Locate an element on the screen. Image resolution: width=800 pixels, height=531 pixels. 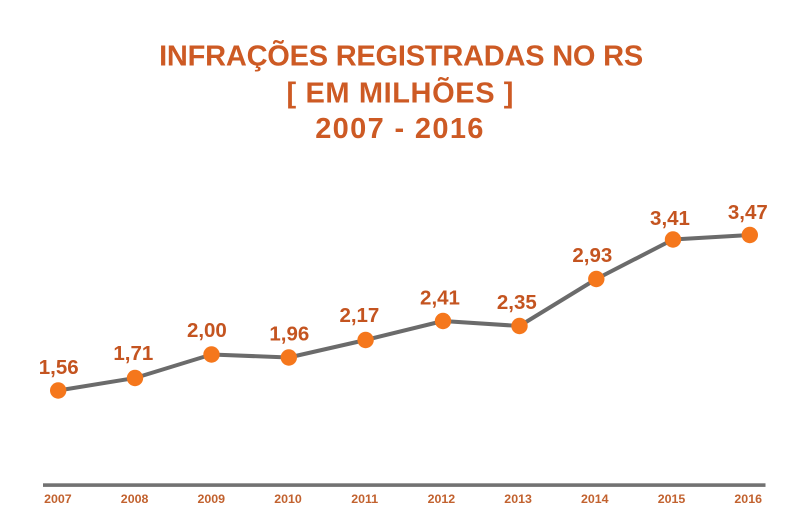
svg-text: 2011 is located at coordinates (364, 499).